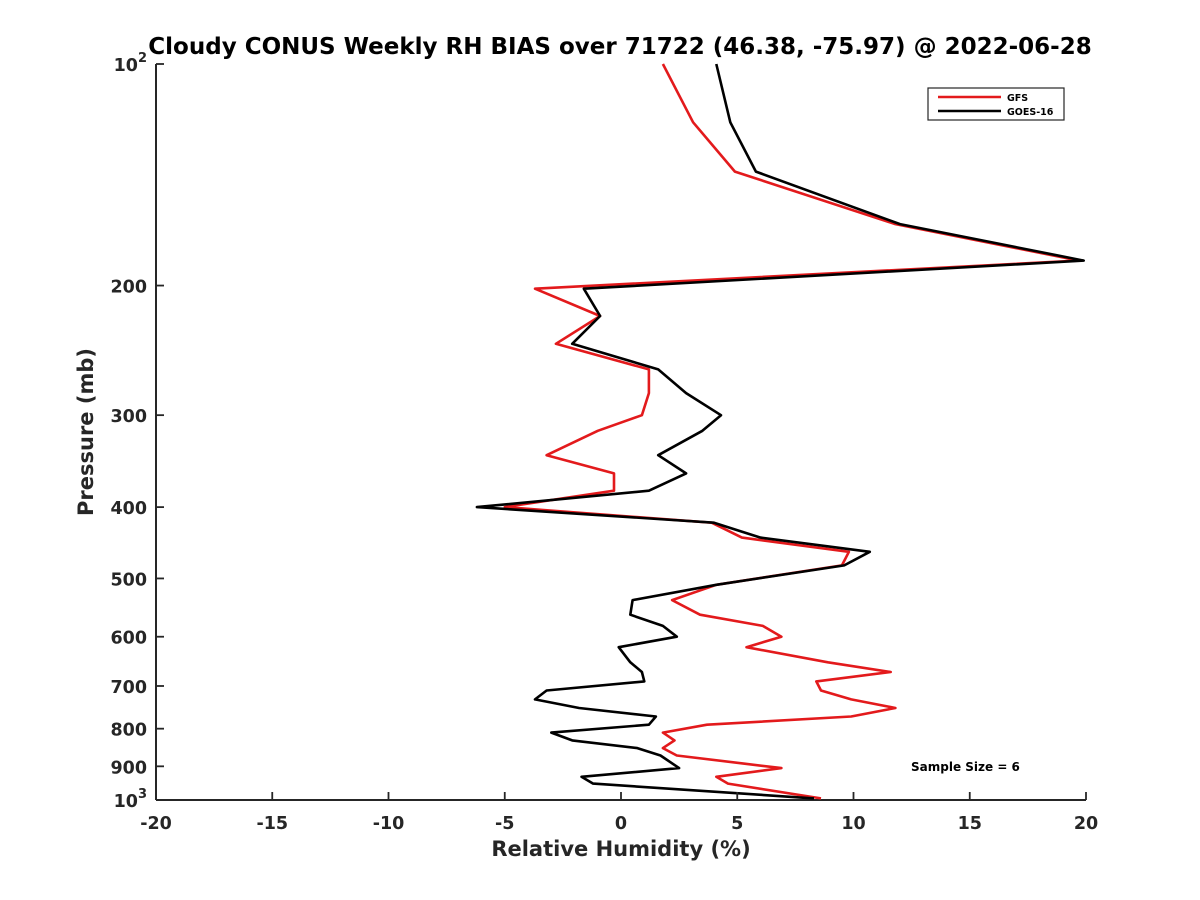 This screenshot has width=1200, height=900. Describe the element at coordinates (621, 824) in the screenshot. I see `x-tick-label: 0` at that location.